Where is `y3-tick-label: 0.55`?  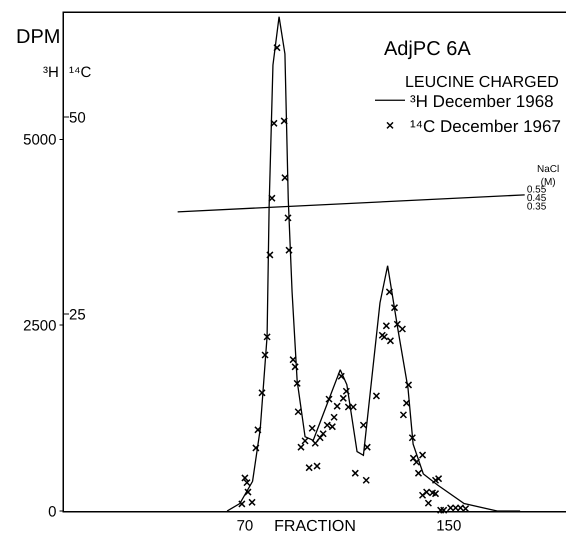 y3-tick-label: 0.55 is located at coordinates (536, 190).